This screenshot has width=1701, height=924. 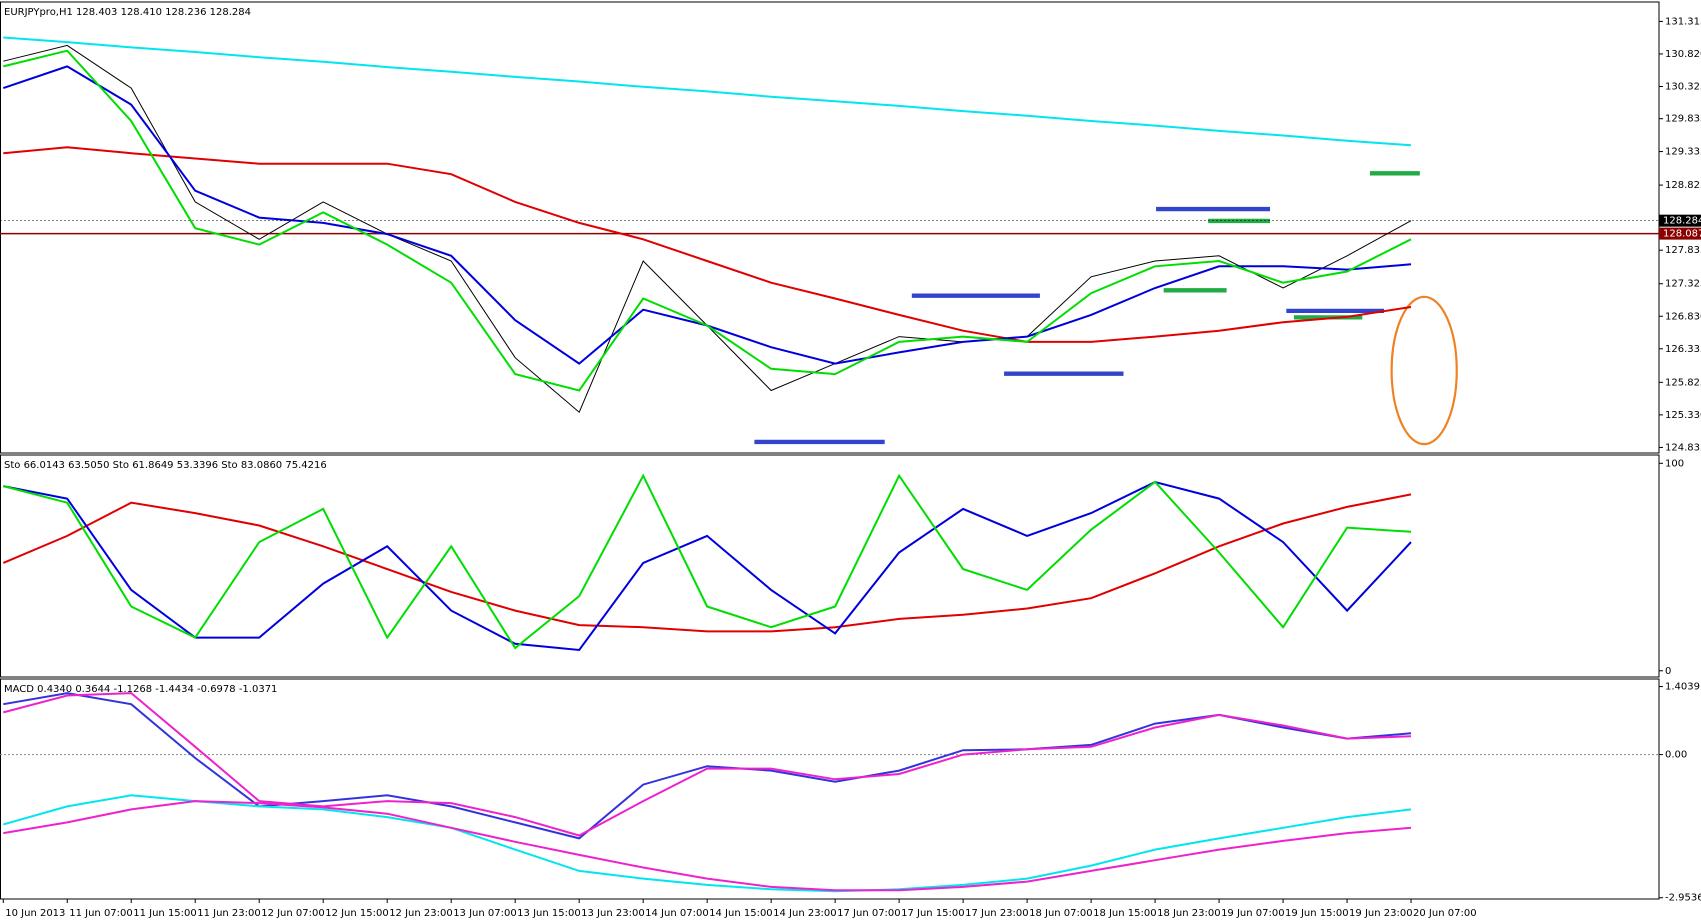 I want to click on y-tick-label: 100, so click(x=1674, y=463).